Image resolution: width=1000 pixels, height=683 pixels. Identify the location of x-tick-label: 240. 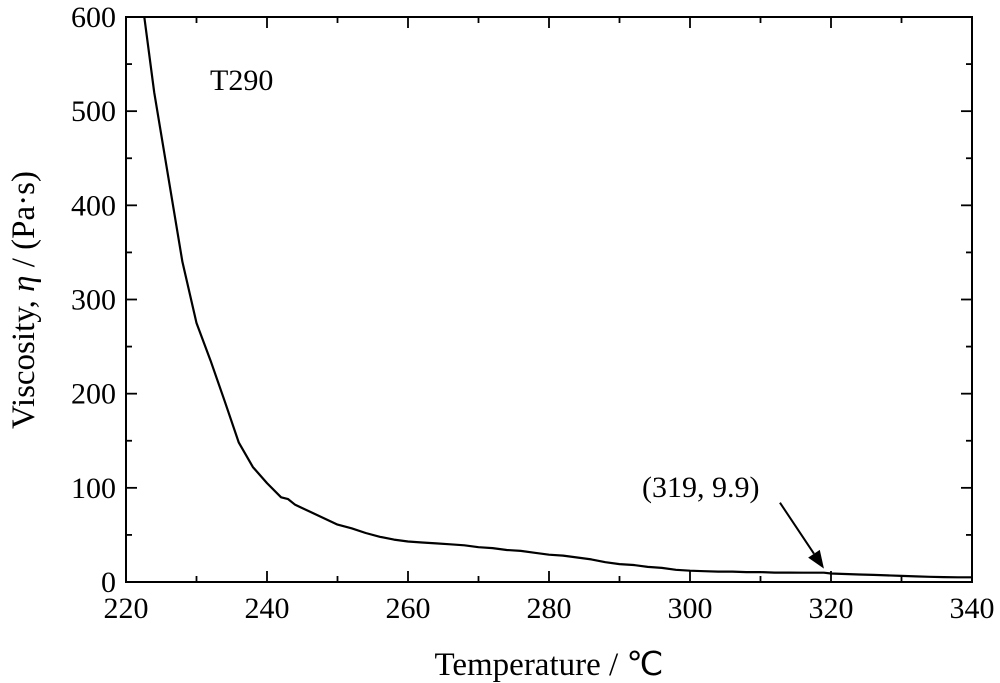
(267, 608).